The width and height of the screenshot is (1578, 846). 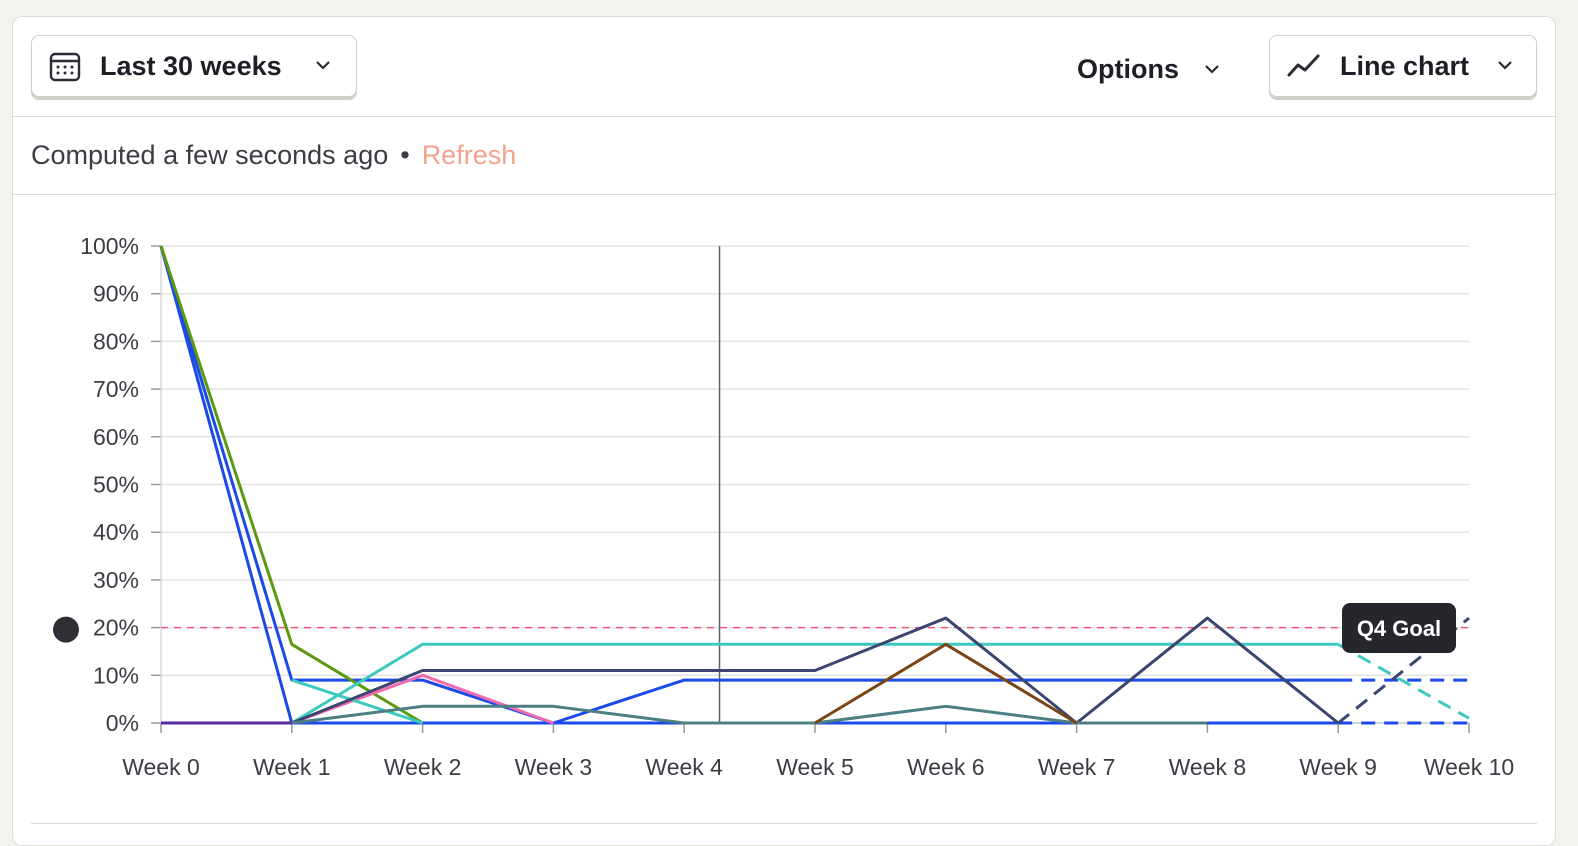 I want to click on x-tick-label: Week 9, so click(x=1338, y=767).